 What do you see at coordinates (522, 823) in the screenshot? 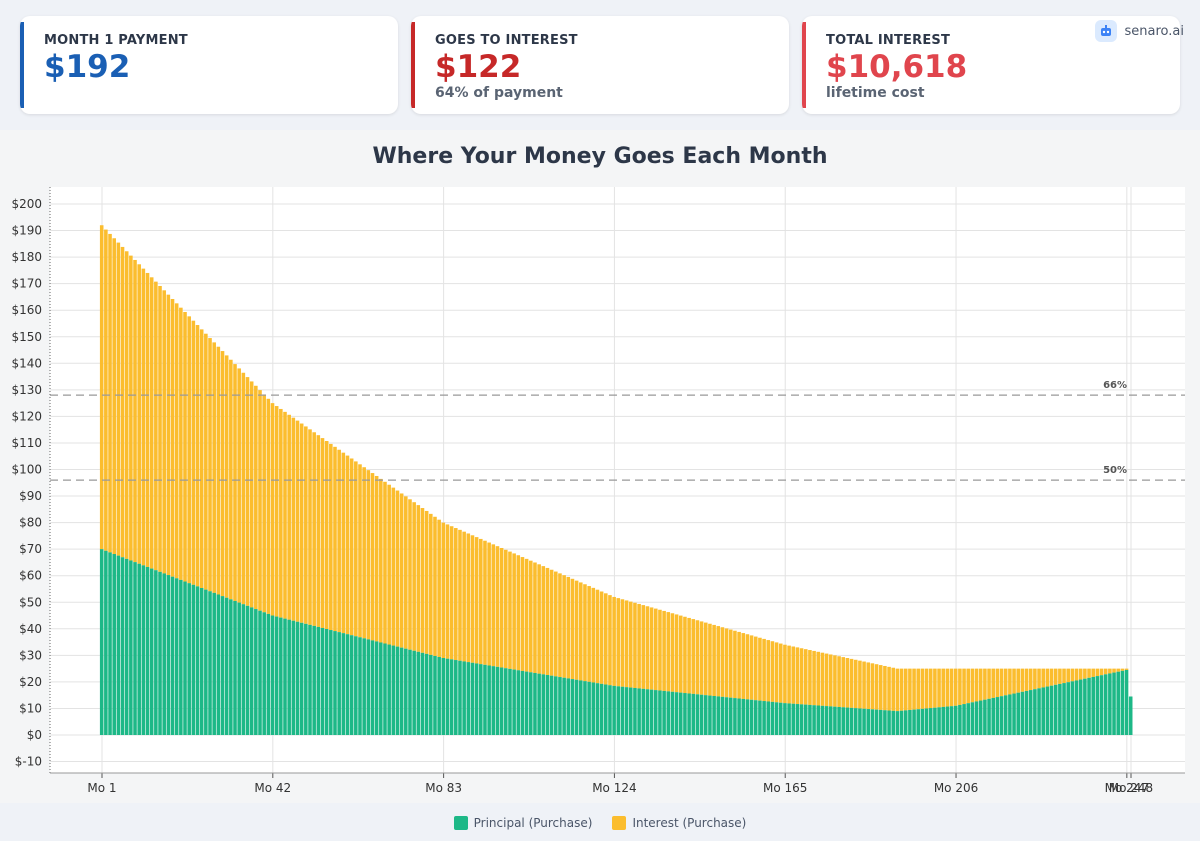
I see `legend-item-principal: Principal (Purchase)` at bounding box center [522, 823].